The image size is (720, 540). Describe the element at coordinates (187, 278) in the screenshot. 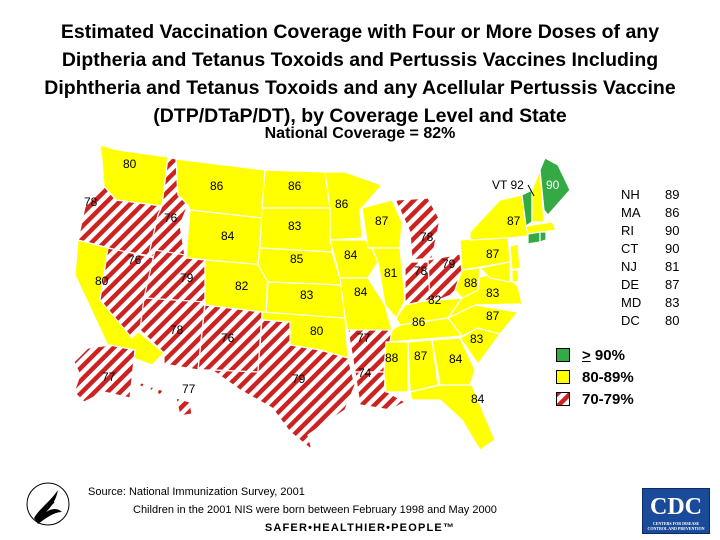

I see `label-UT: 79` at that location.